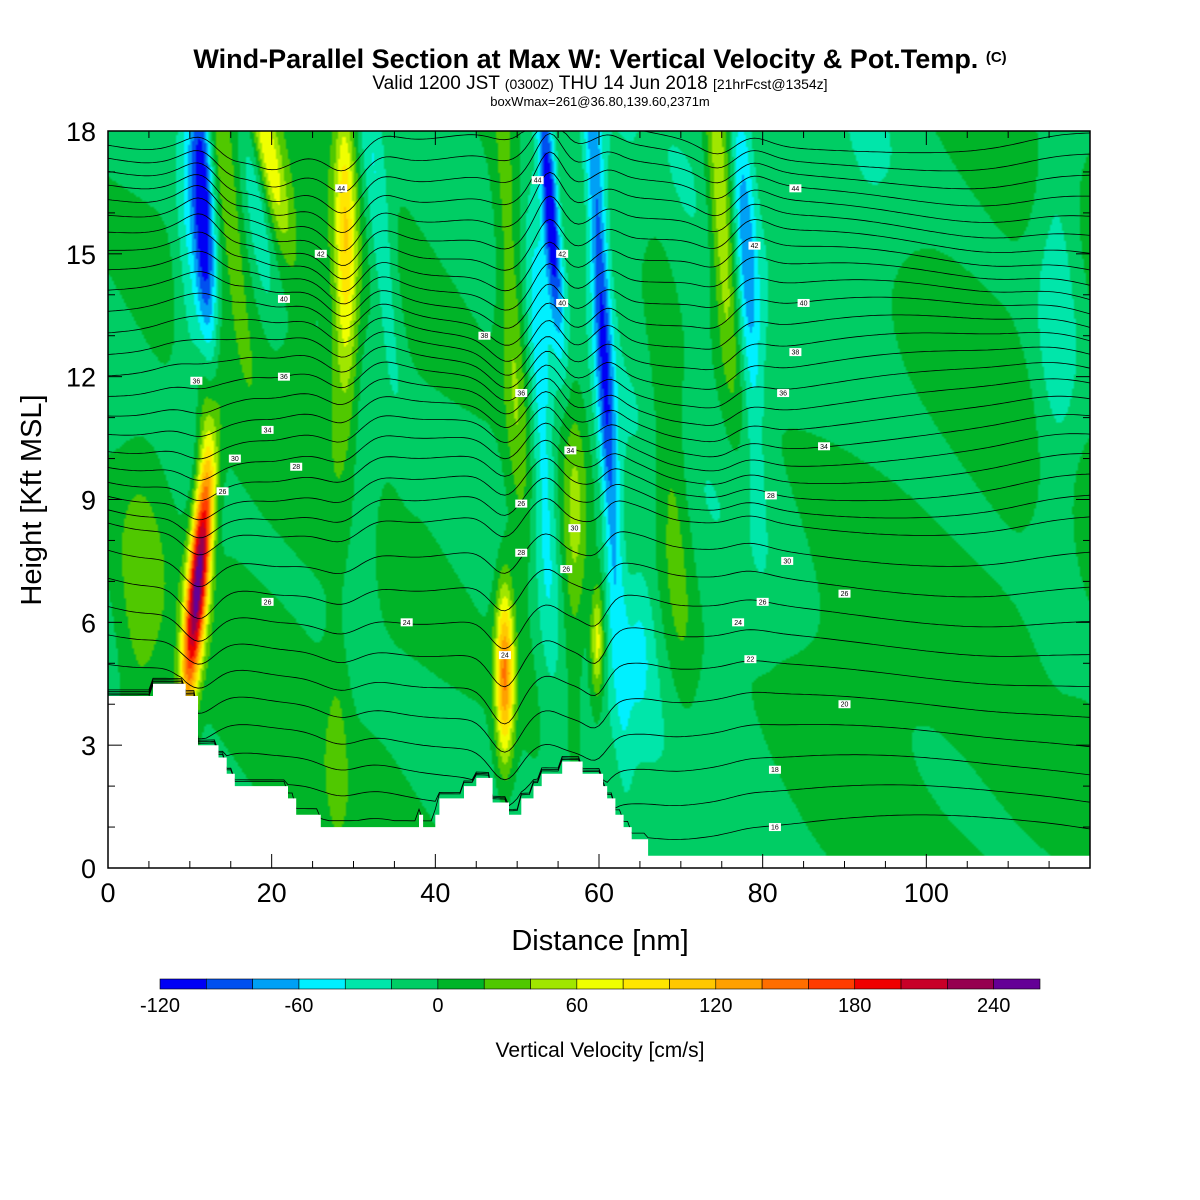  Describe the element at coordinates (88, 501) in the screenshot. I see `y-tick-label: 9` at that location.